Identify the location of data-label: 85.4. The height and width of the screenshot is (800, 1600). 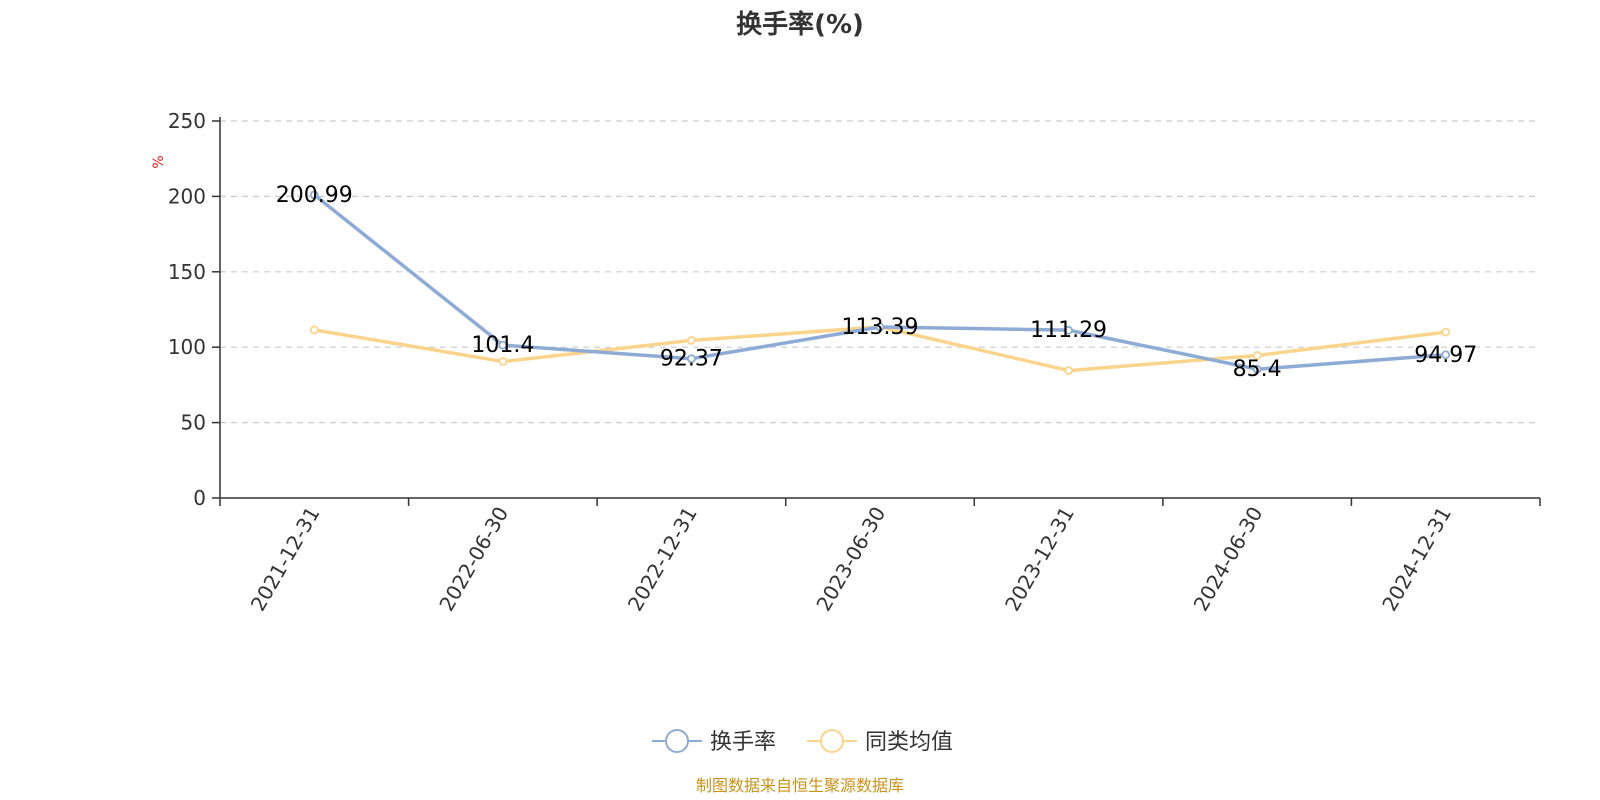
(1257, 369).